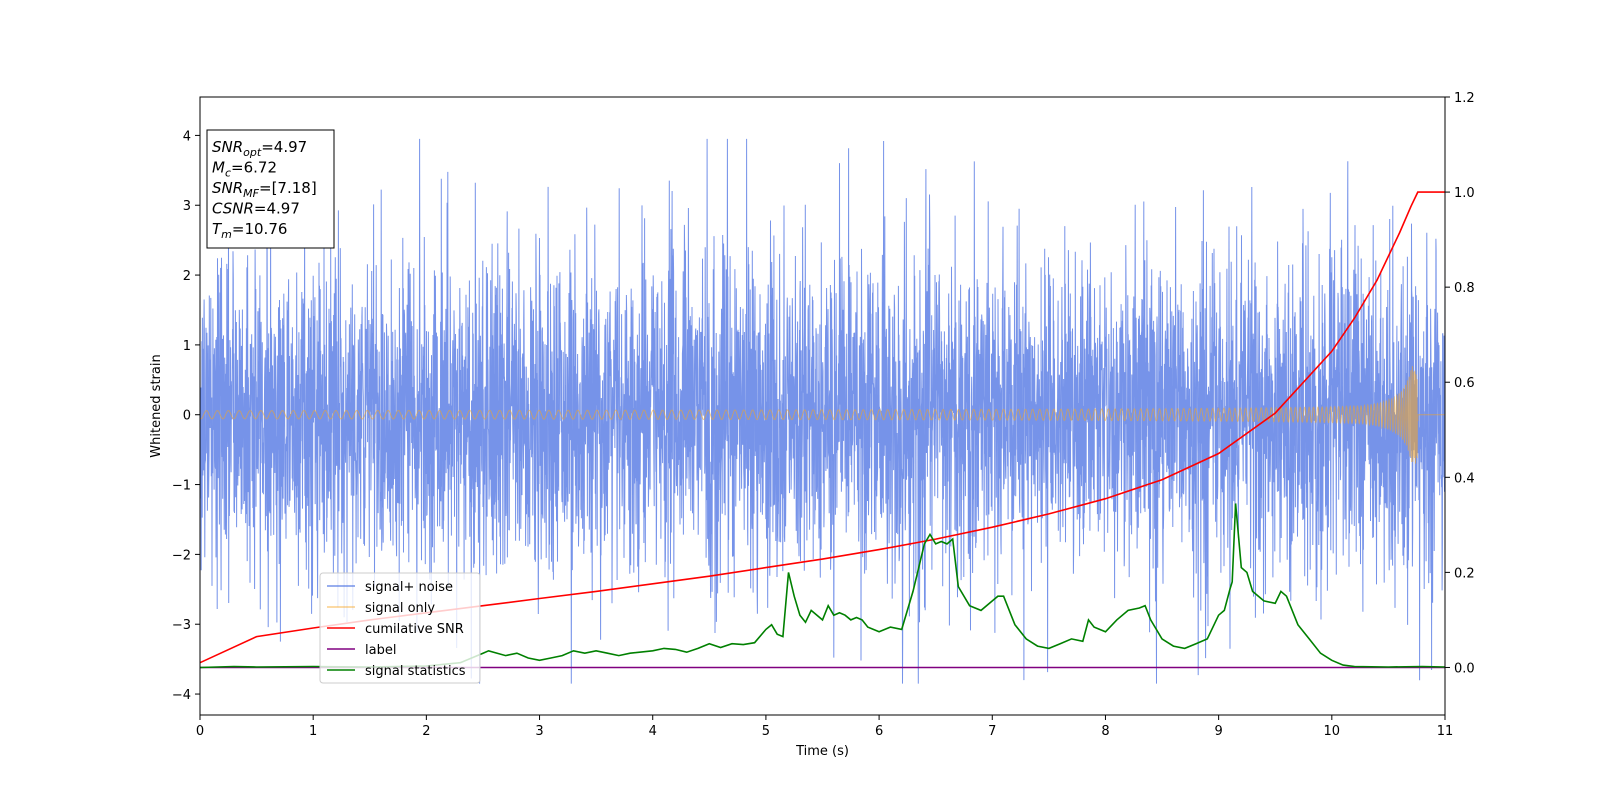 Image resolution: width=1600 pixels, height=800 pixels. Describe the element at coordinates (1105, 731) in the screenshot. I see `x-tick-label: 8` at that location.